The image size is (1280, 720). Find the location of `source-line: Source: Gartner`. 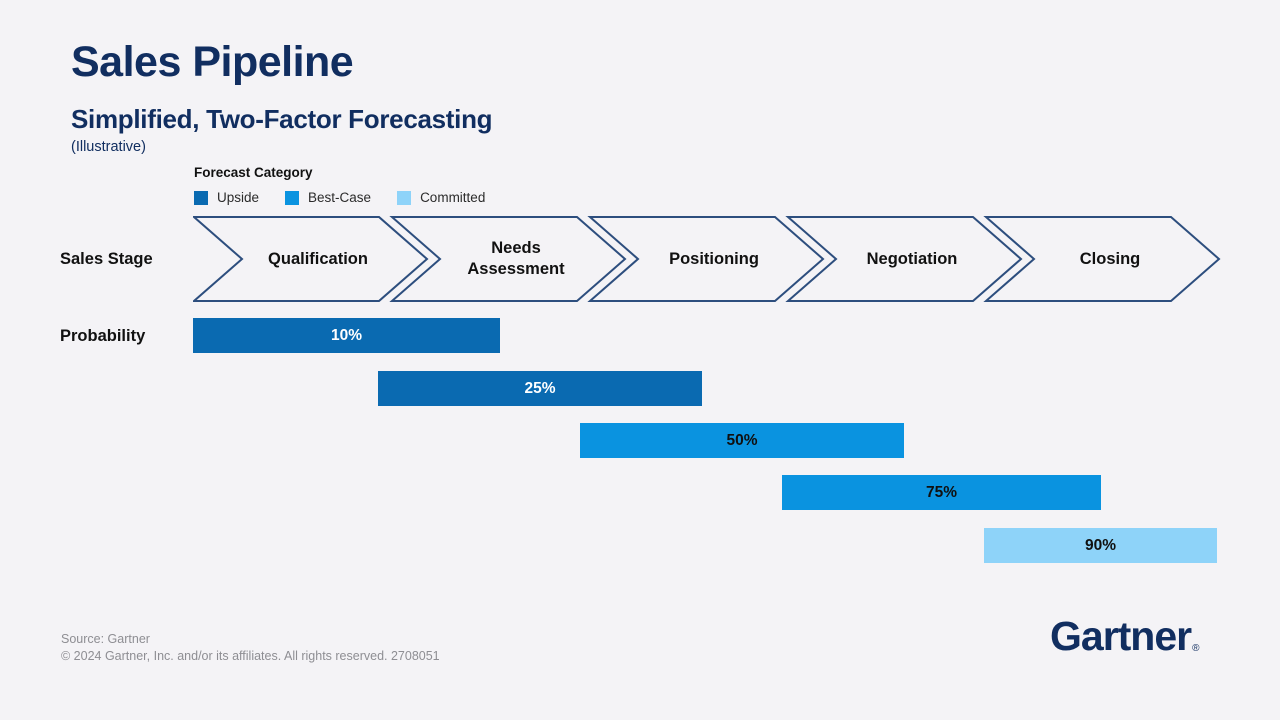

source-line: Source: Gartner is located at coordinates (105, 639).